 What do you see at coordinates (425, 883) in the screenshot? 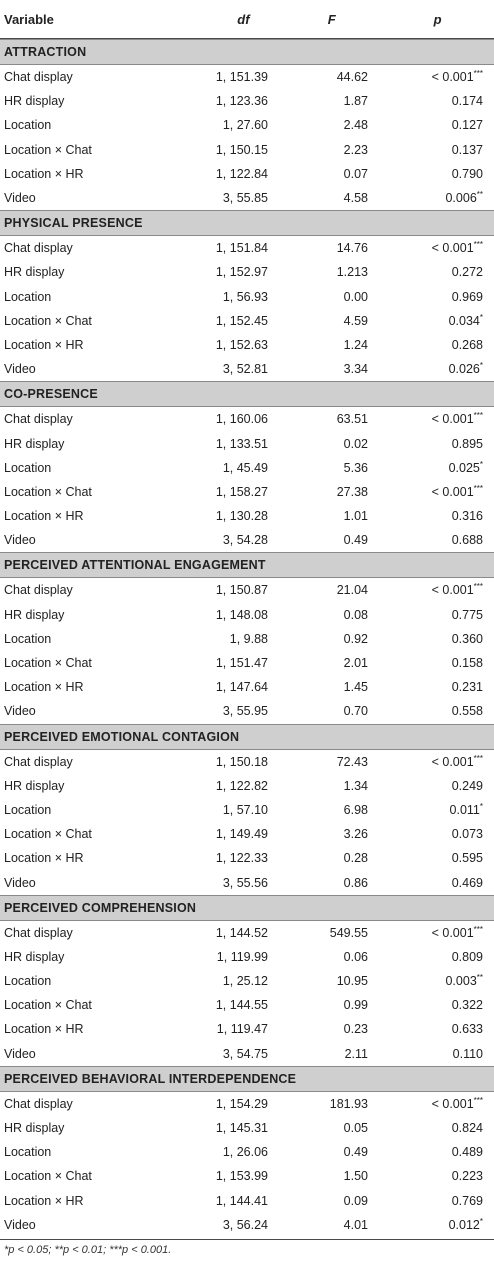
I see `cell-p: 0.469` at bounding box center [425, 883].